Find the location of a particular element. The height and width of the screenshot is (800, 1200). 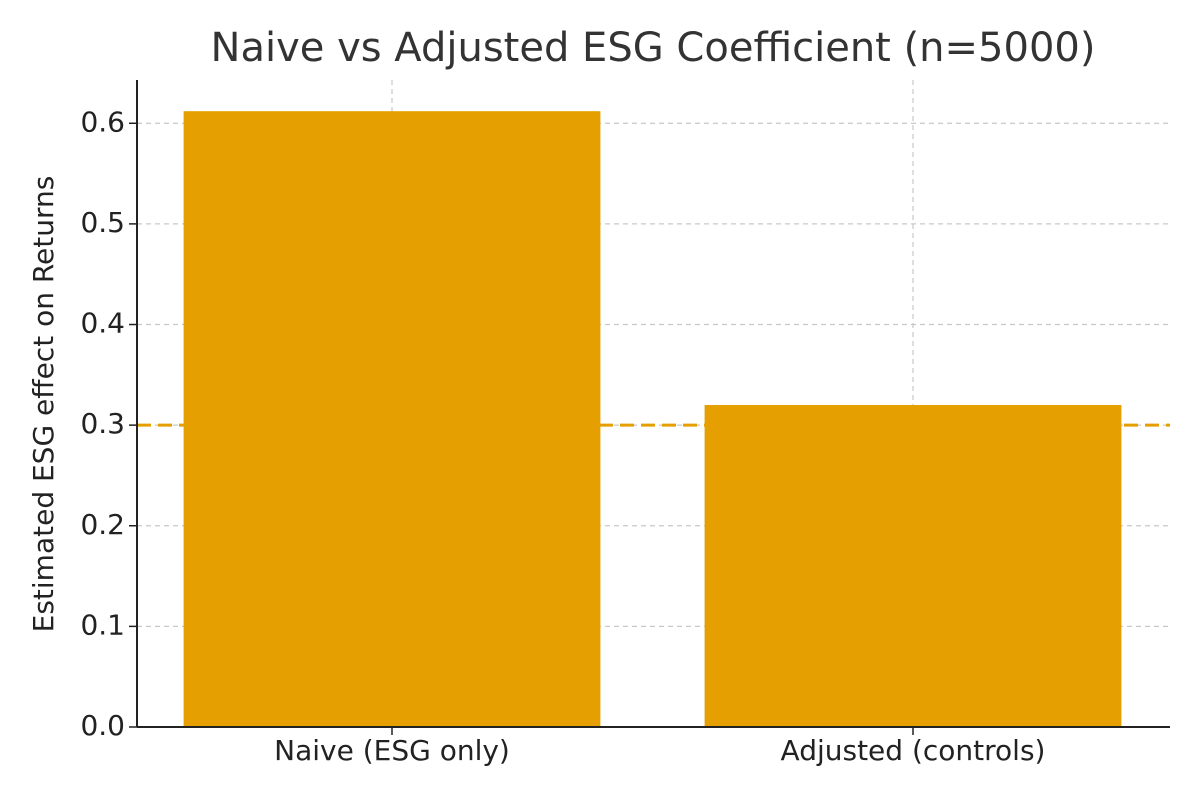

x-tick-label: Naive (ESG only) is located at coordinates (392, 750).